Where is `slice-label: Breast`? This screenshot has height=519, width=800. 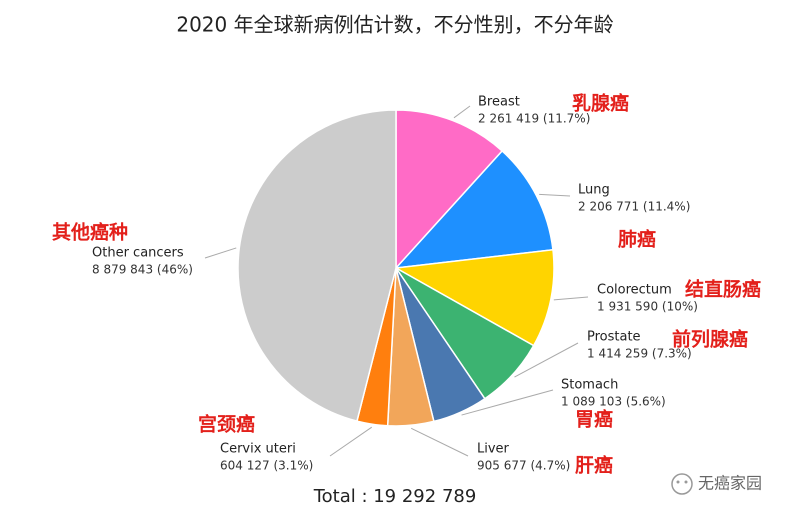 slice-label: Breast is located at coordinates (499, 102).